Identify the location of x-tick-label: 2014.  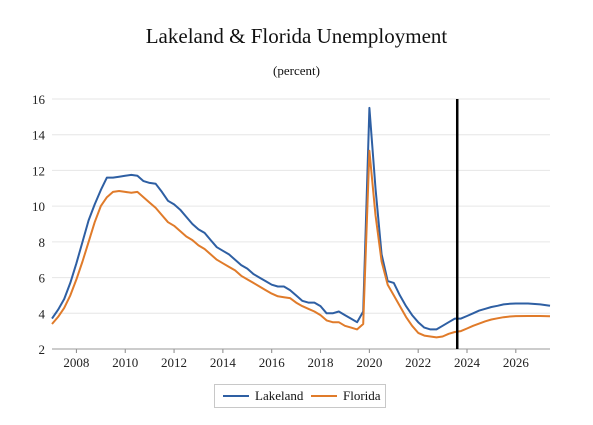
(223, 362).